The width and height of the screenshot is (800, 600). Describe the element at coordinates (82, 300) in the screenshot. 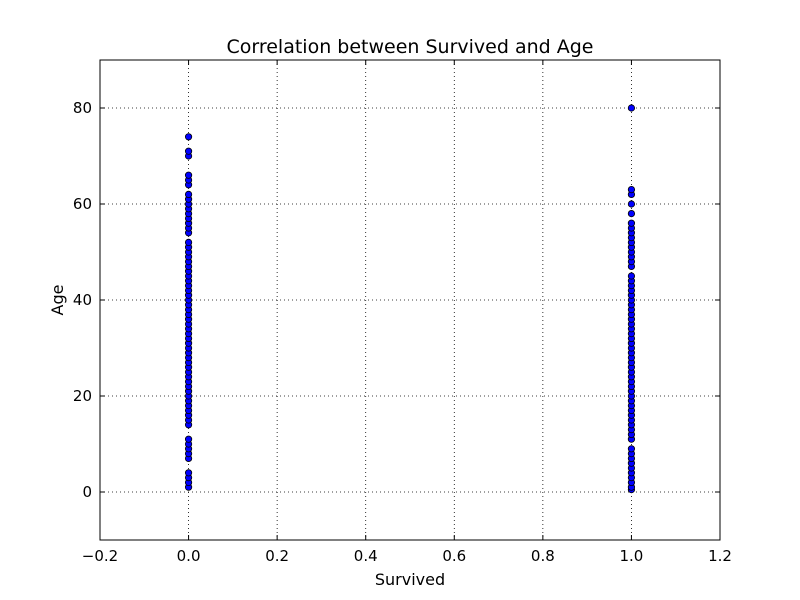

I see `y-tick-label: 40` at that location.